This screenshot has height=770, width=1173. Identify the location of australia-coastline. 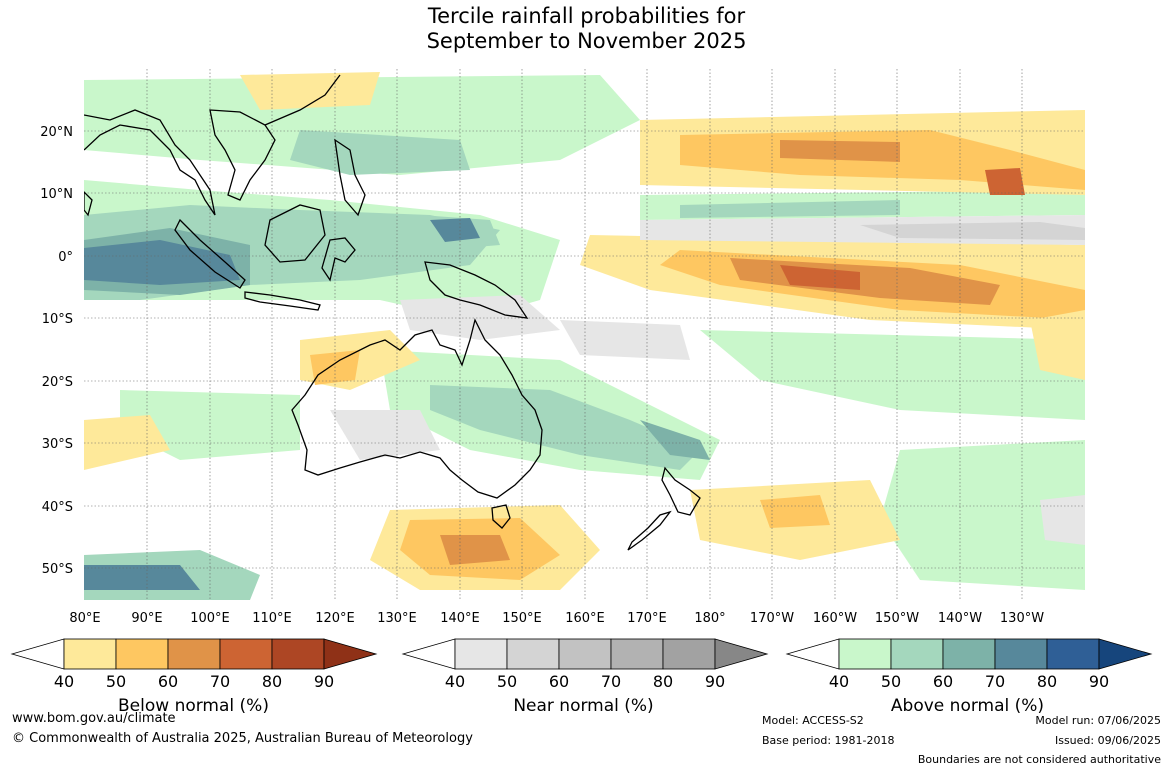
(417, 408).